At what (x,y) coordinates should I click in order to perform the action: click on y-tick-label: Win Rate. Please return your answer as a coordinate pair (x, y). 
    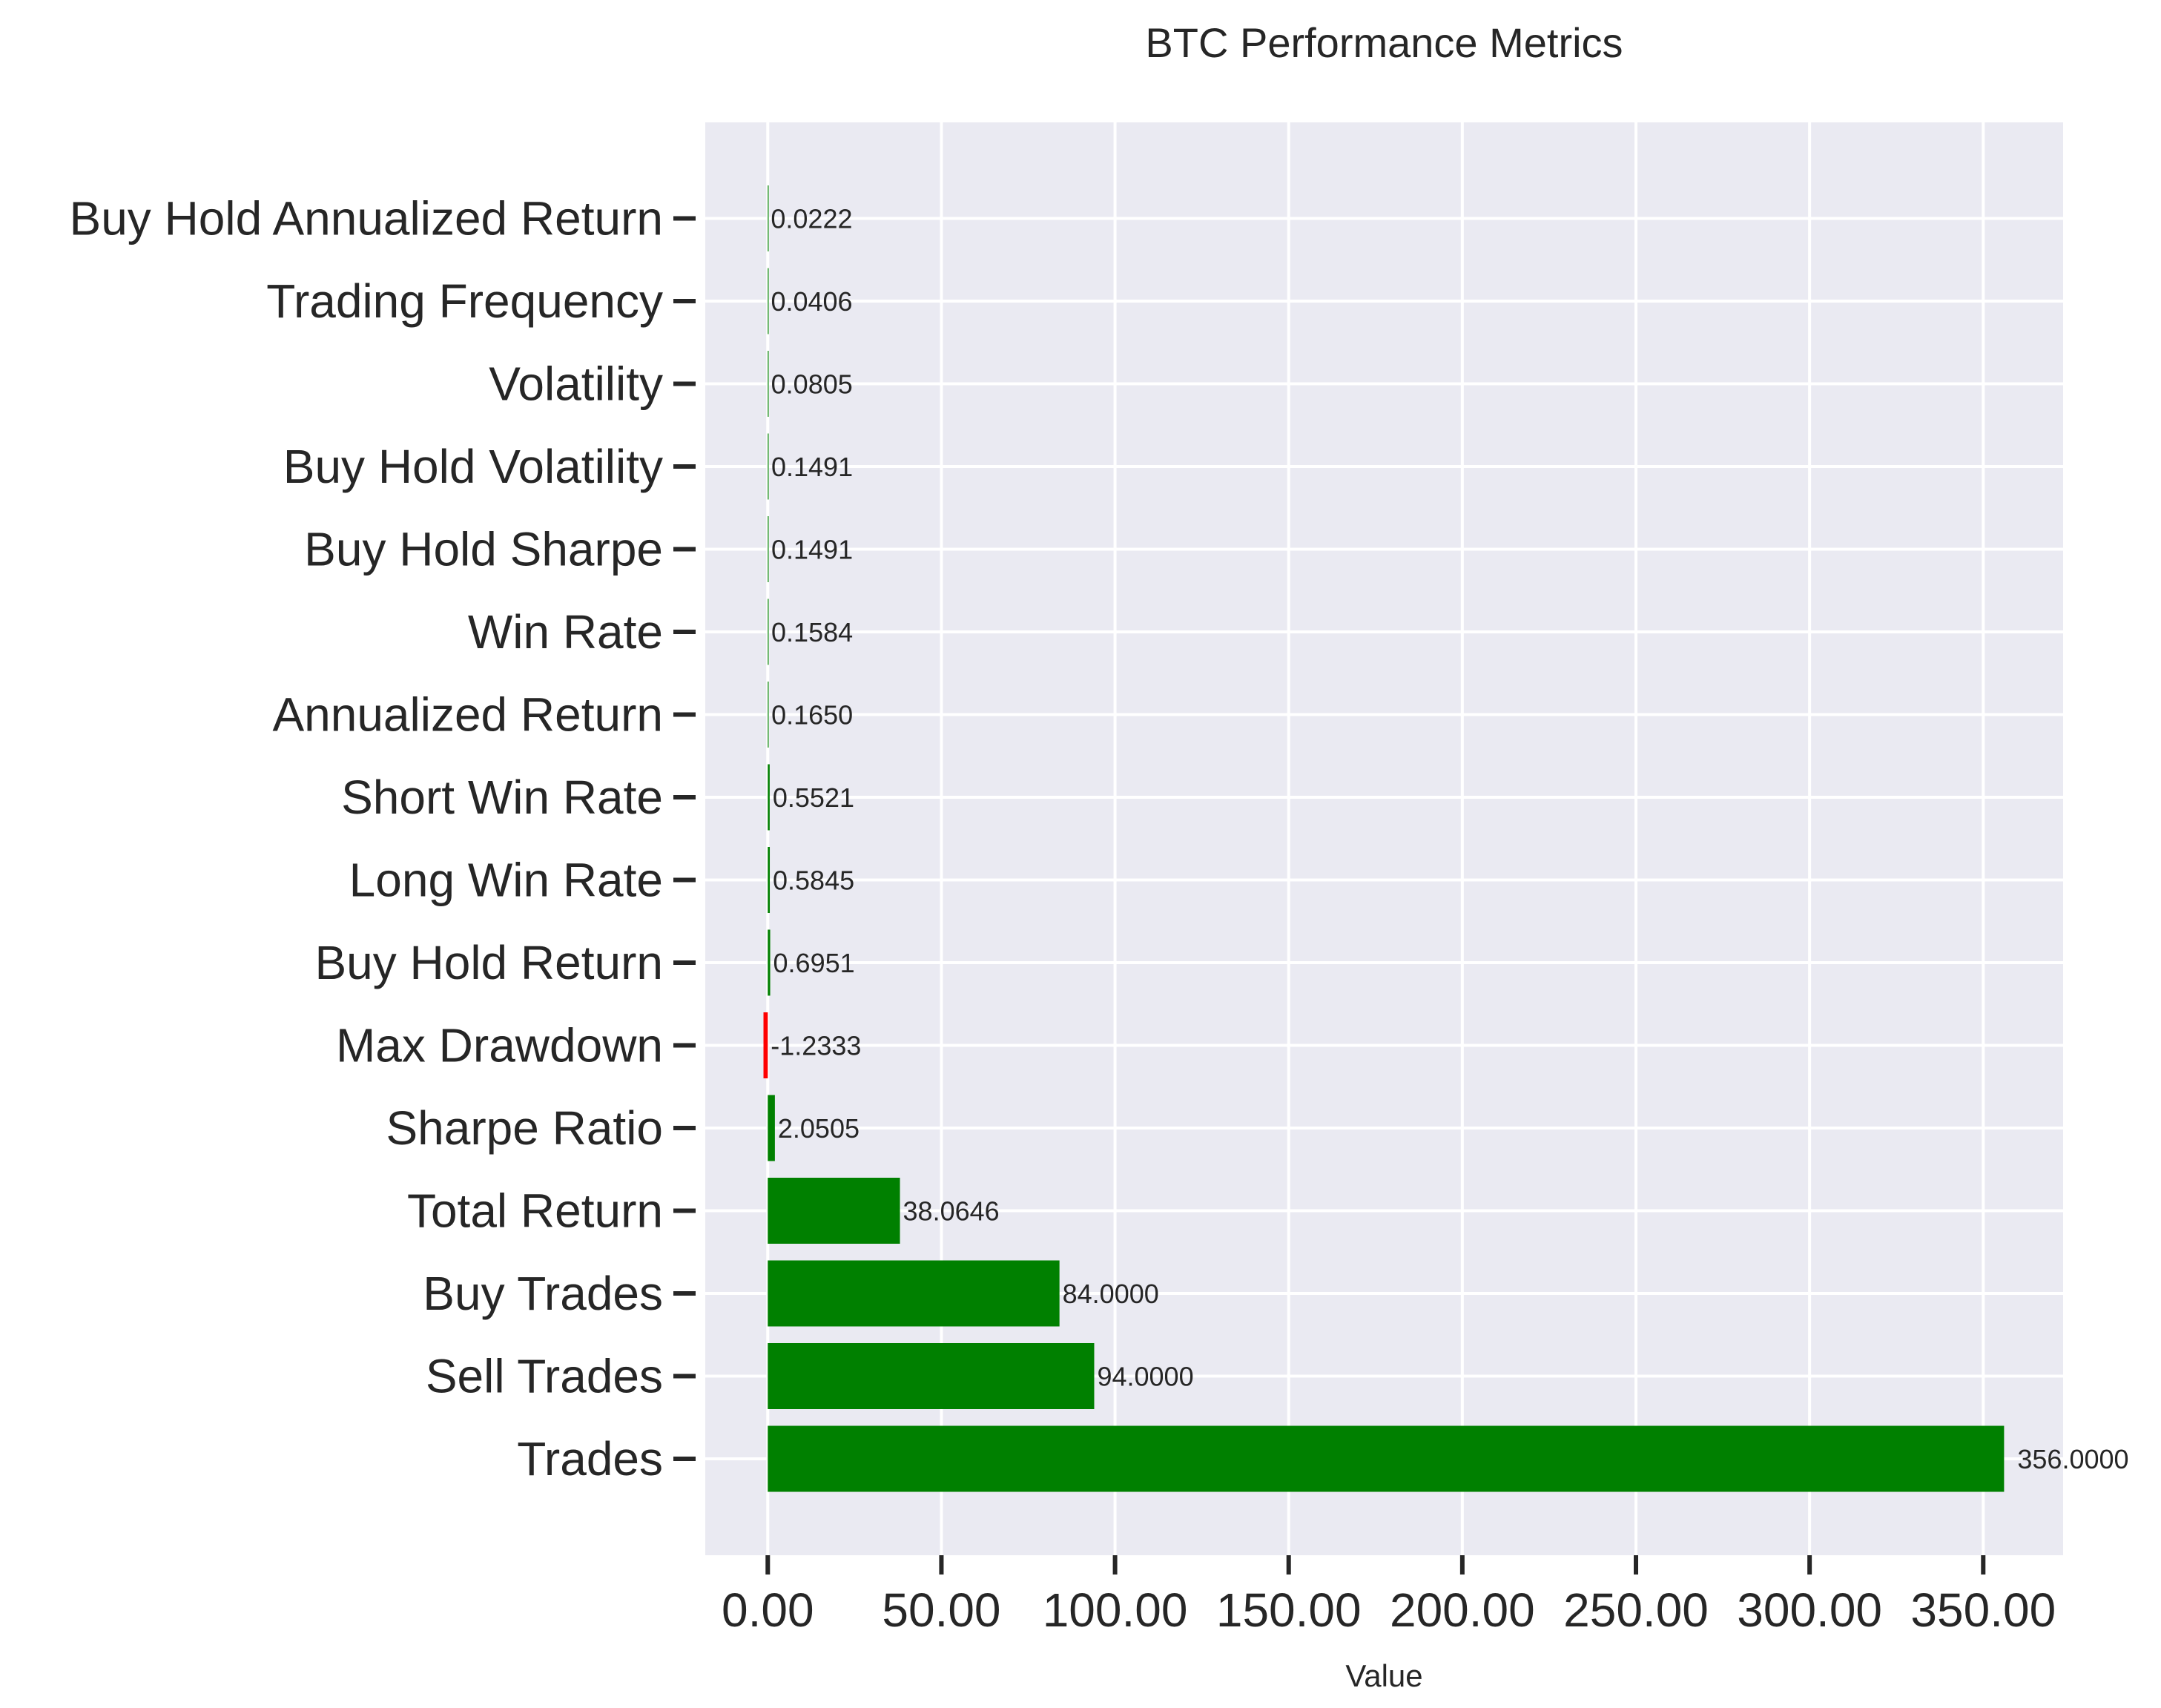
    Looking at the image, I should click on (565, 632).